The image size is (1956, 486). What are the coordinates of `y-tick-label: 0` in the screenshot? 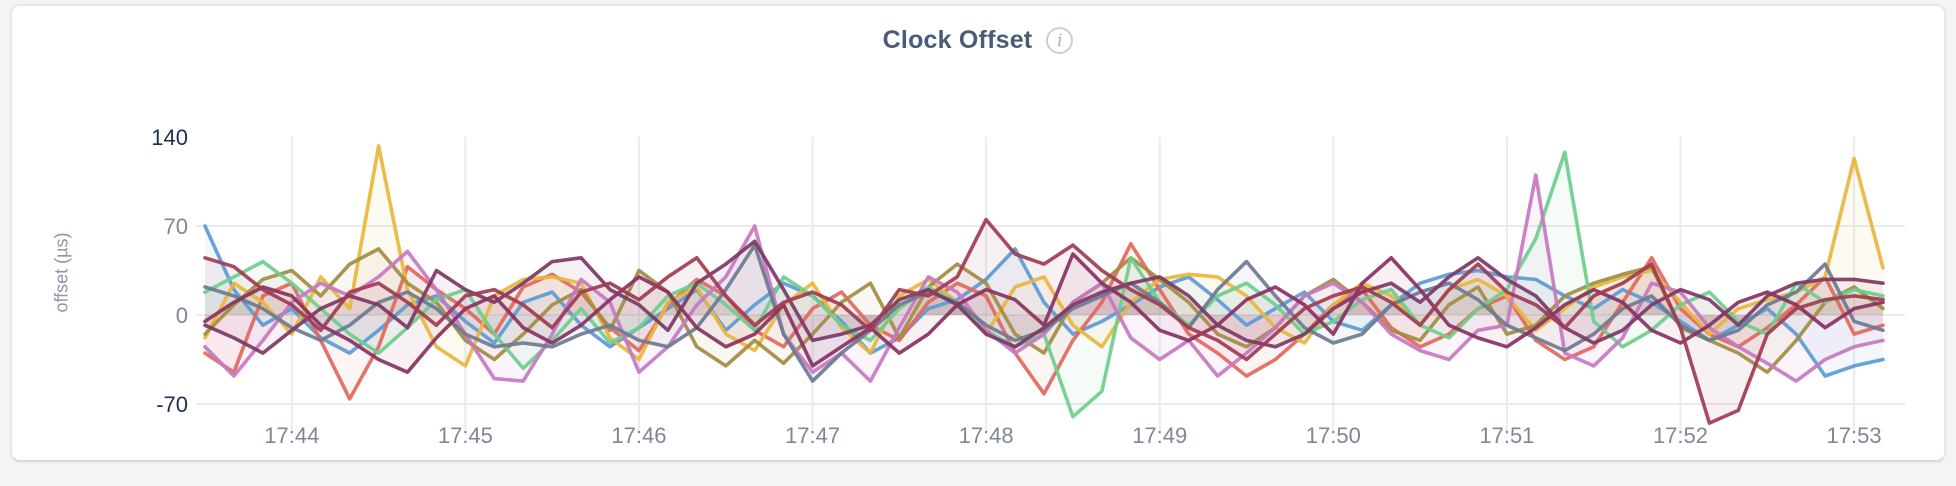 It's located at (182, 315).